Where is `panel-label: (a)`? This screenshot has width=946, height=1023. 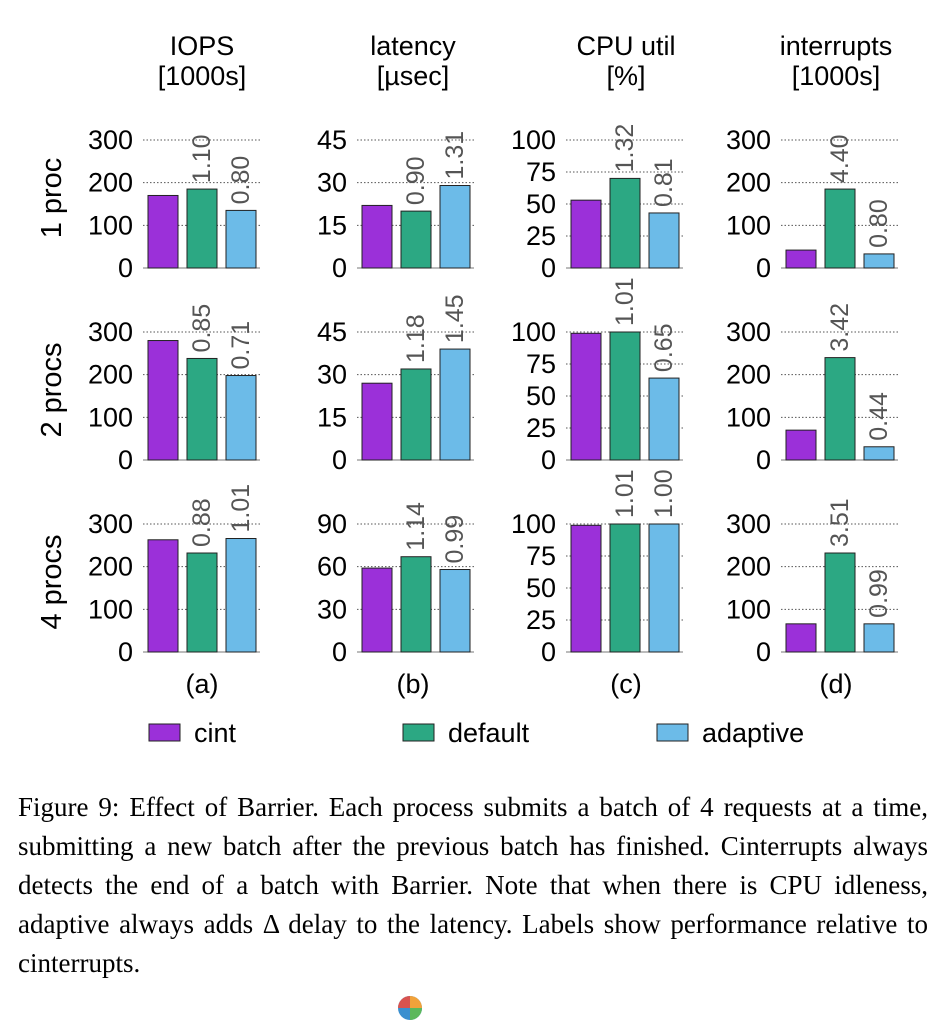 panel-label: (a) is located at coordinates (202, 684).